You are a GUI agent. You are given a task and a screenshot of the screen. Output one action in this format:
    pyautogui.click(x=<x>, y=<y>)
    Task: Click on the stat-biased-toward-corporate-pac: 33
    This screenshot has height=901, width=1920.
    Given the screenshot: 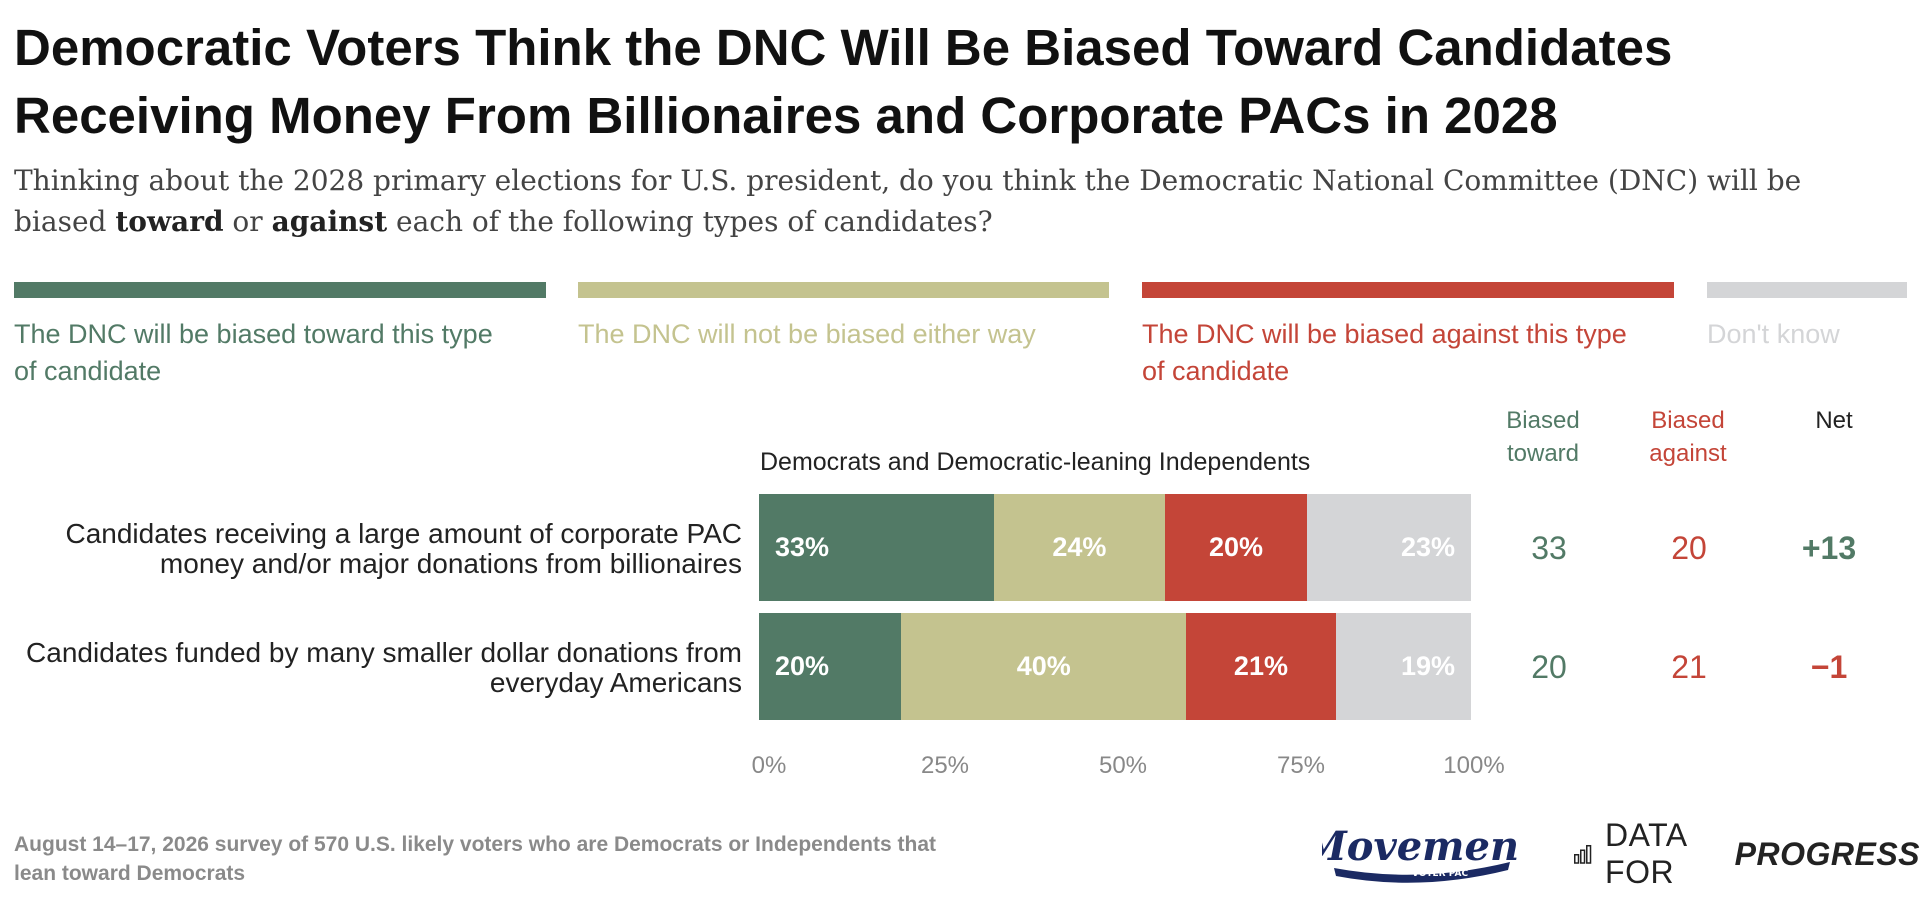 What is the action you would take?
    pyautogui.click(x=1549, y=548)
    